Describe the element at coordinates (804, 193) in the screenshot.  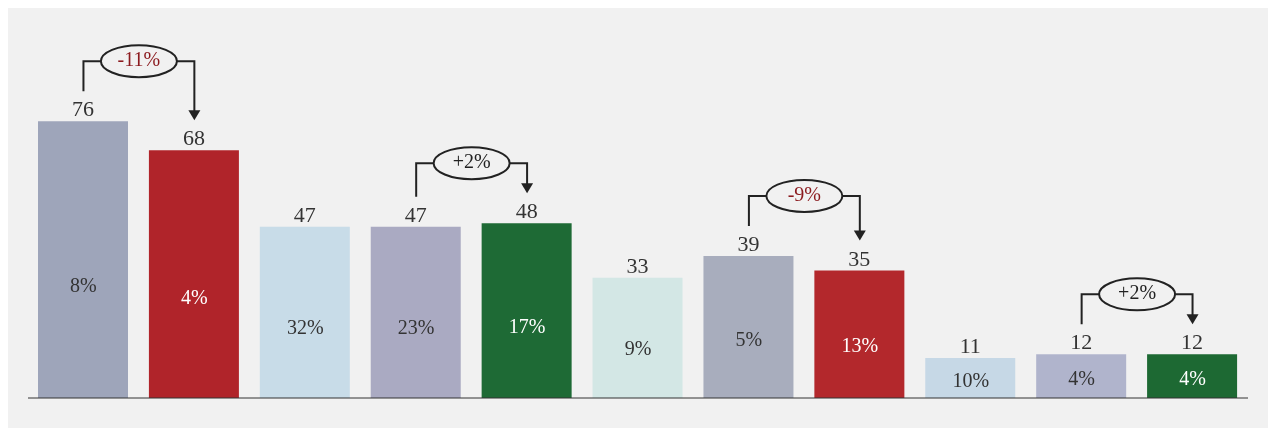
I see `annotation: -9%` at that location.